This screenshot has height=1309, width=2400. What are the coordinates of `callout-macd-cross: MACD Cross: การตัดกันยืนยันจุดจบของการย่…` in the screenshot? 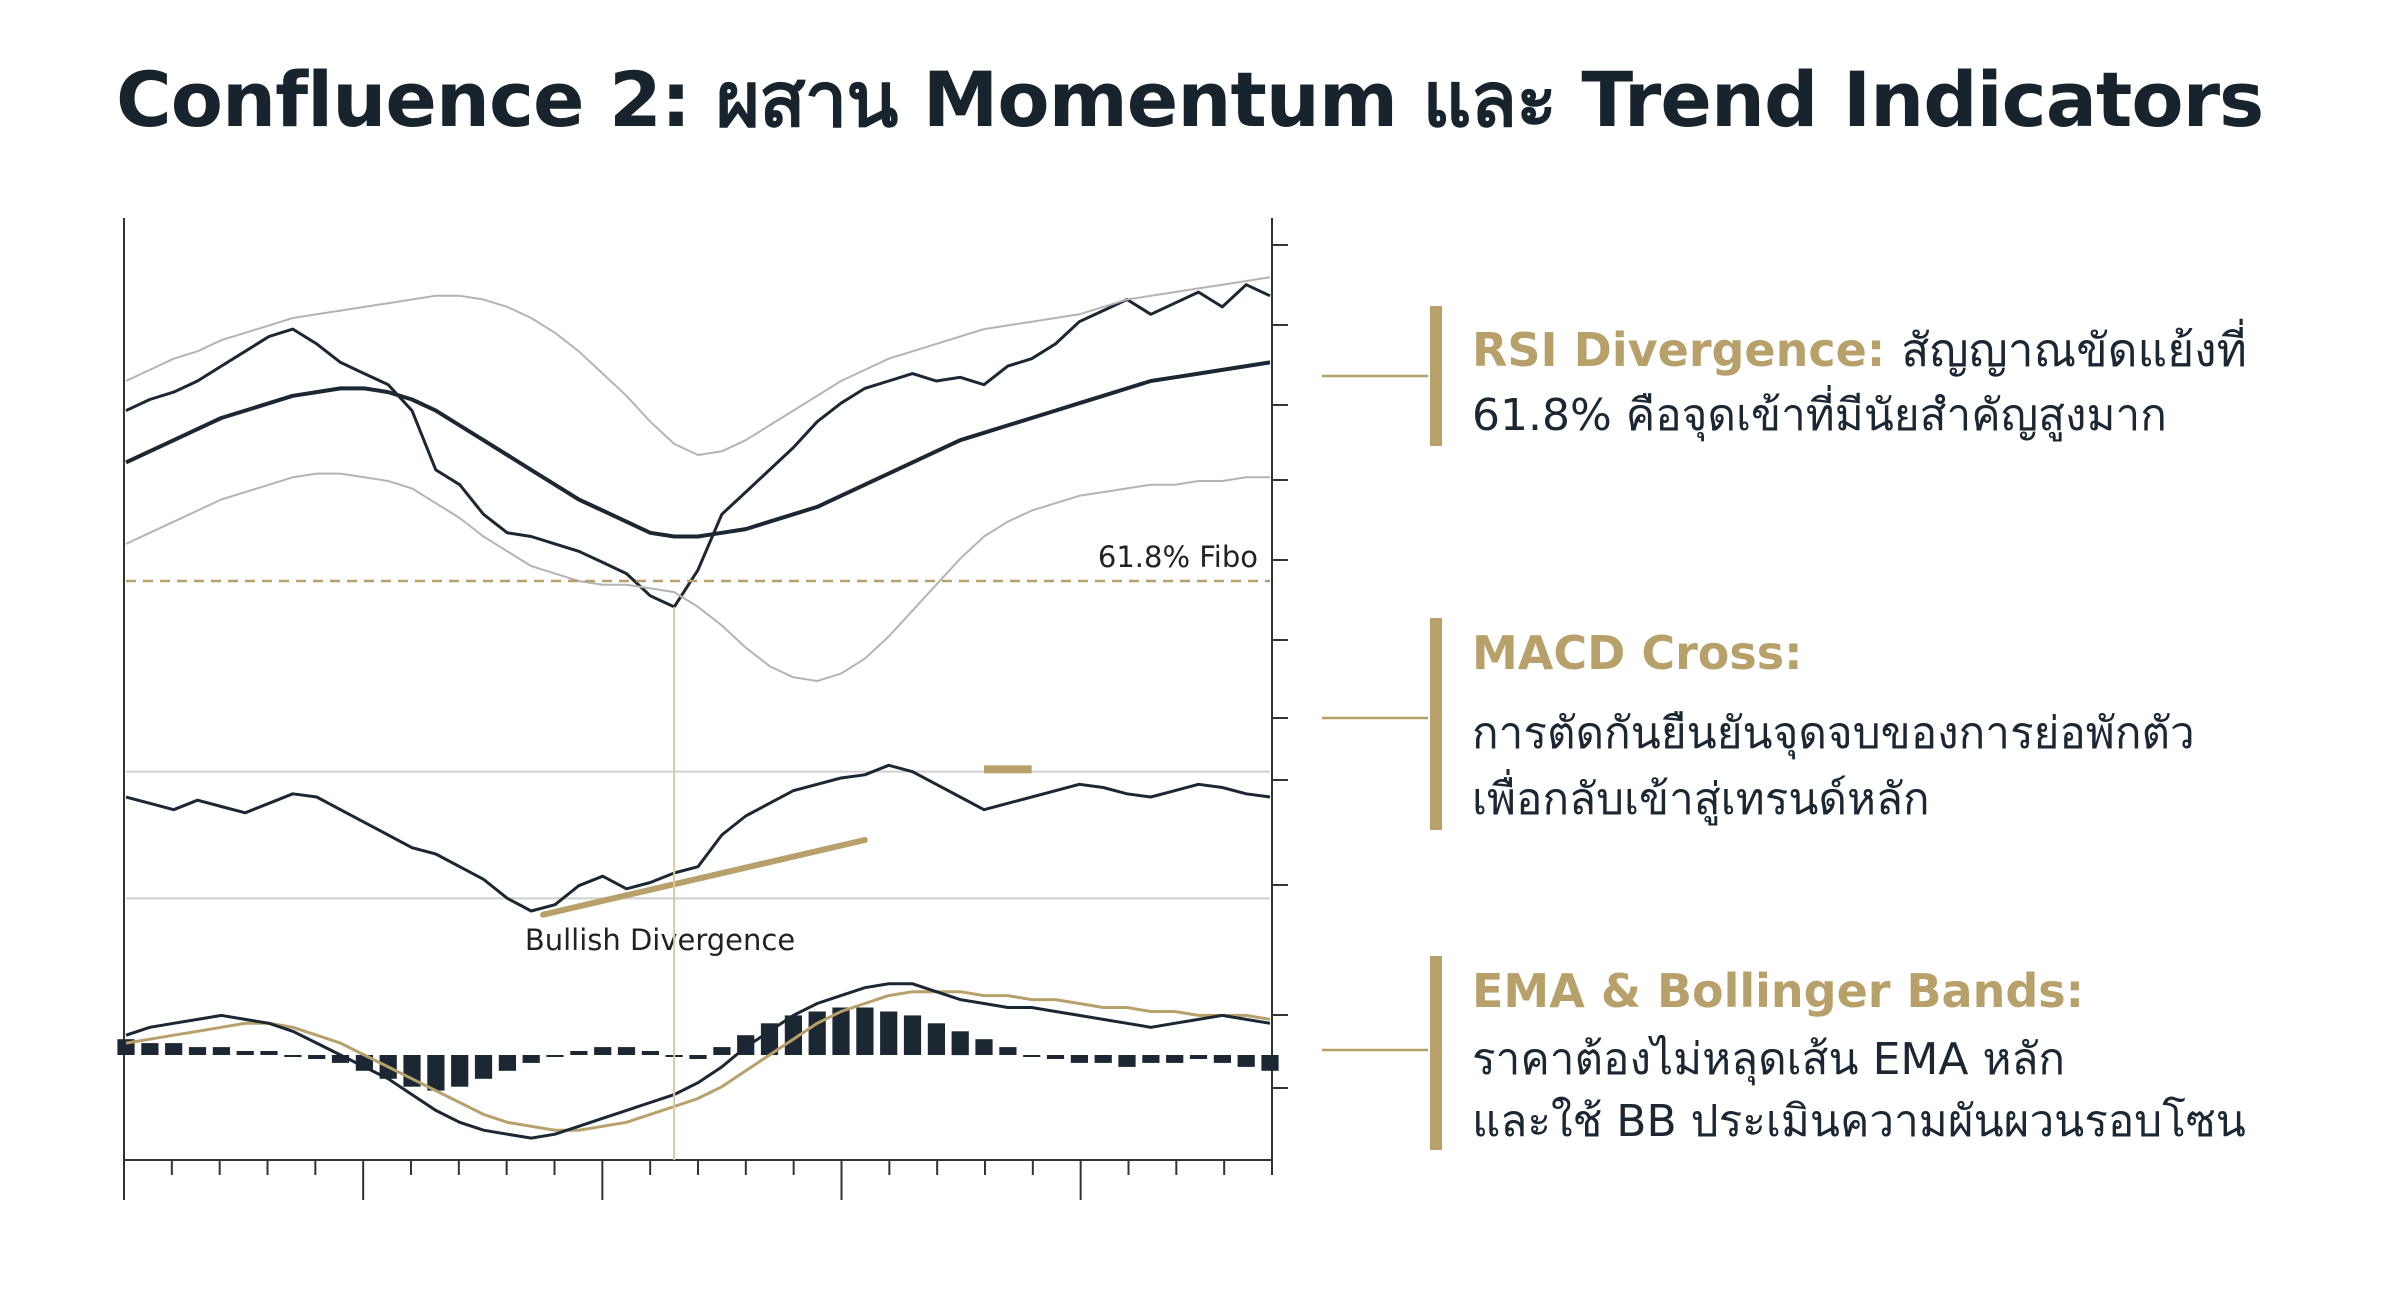 It's located at (1880, 724).